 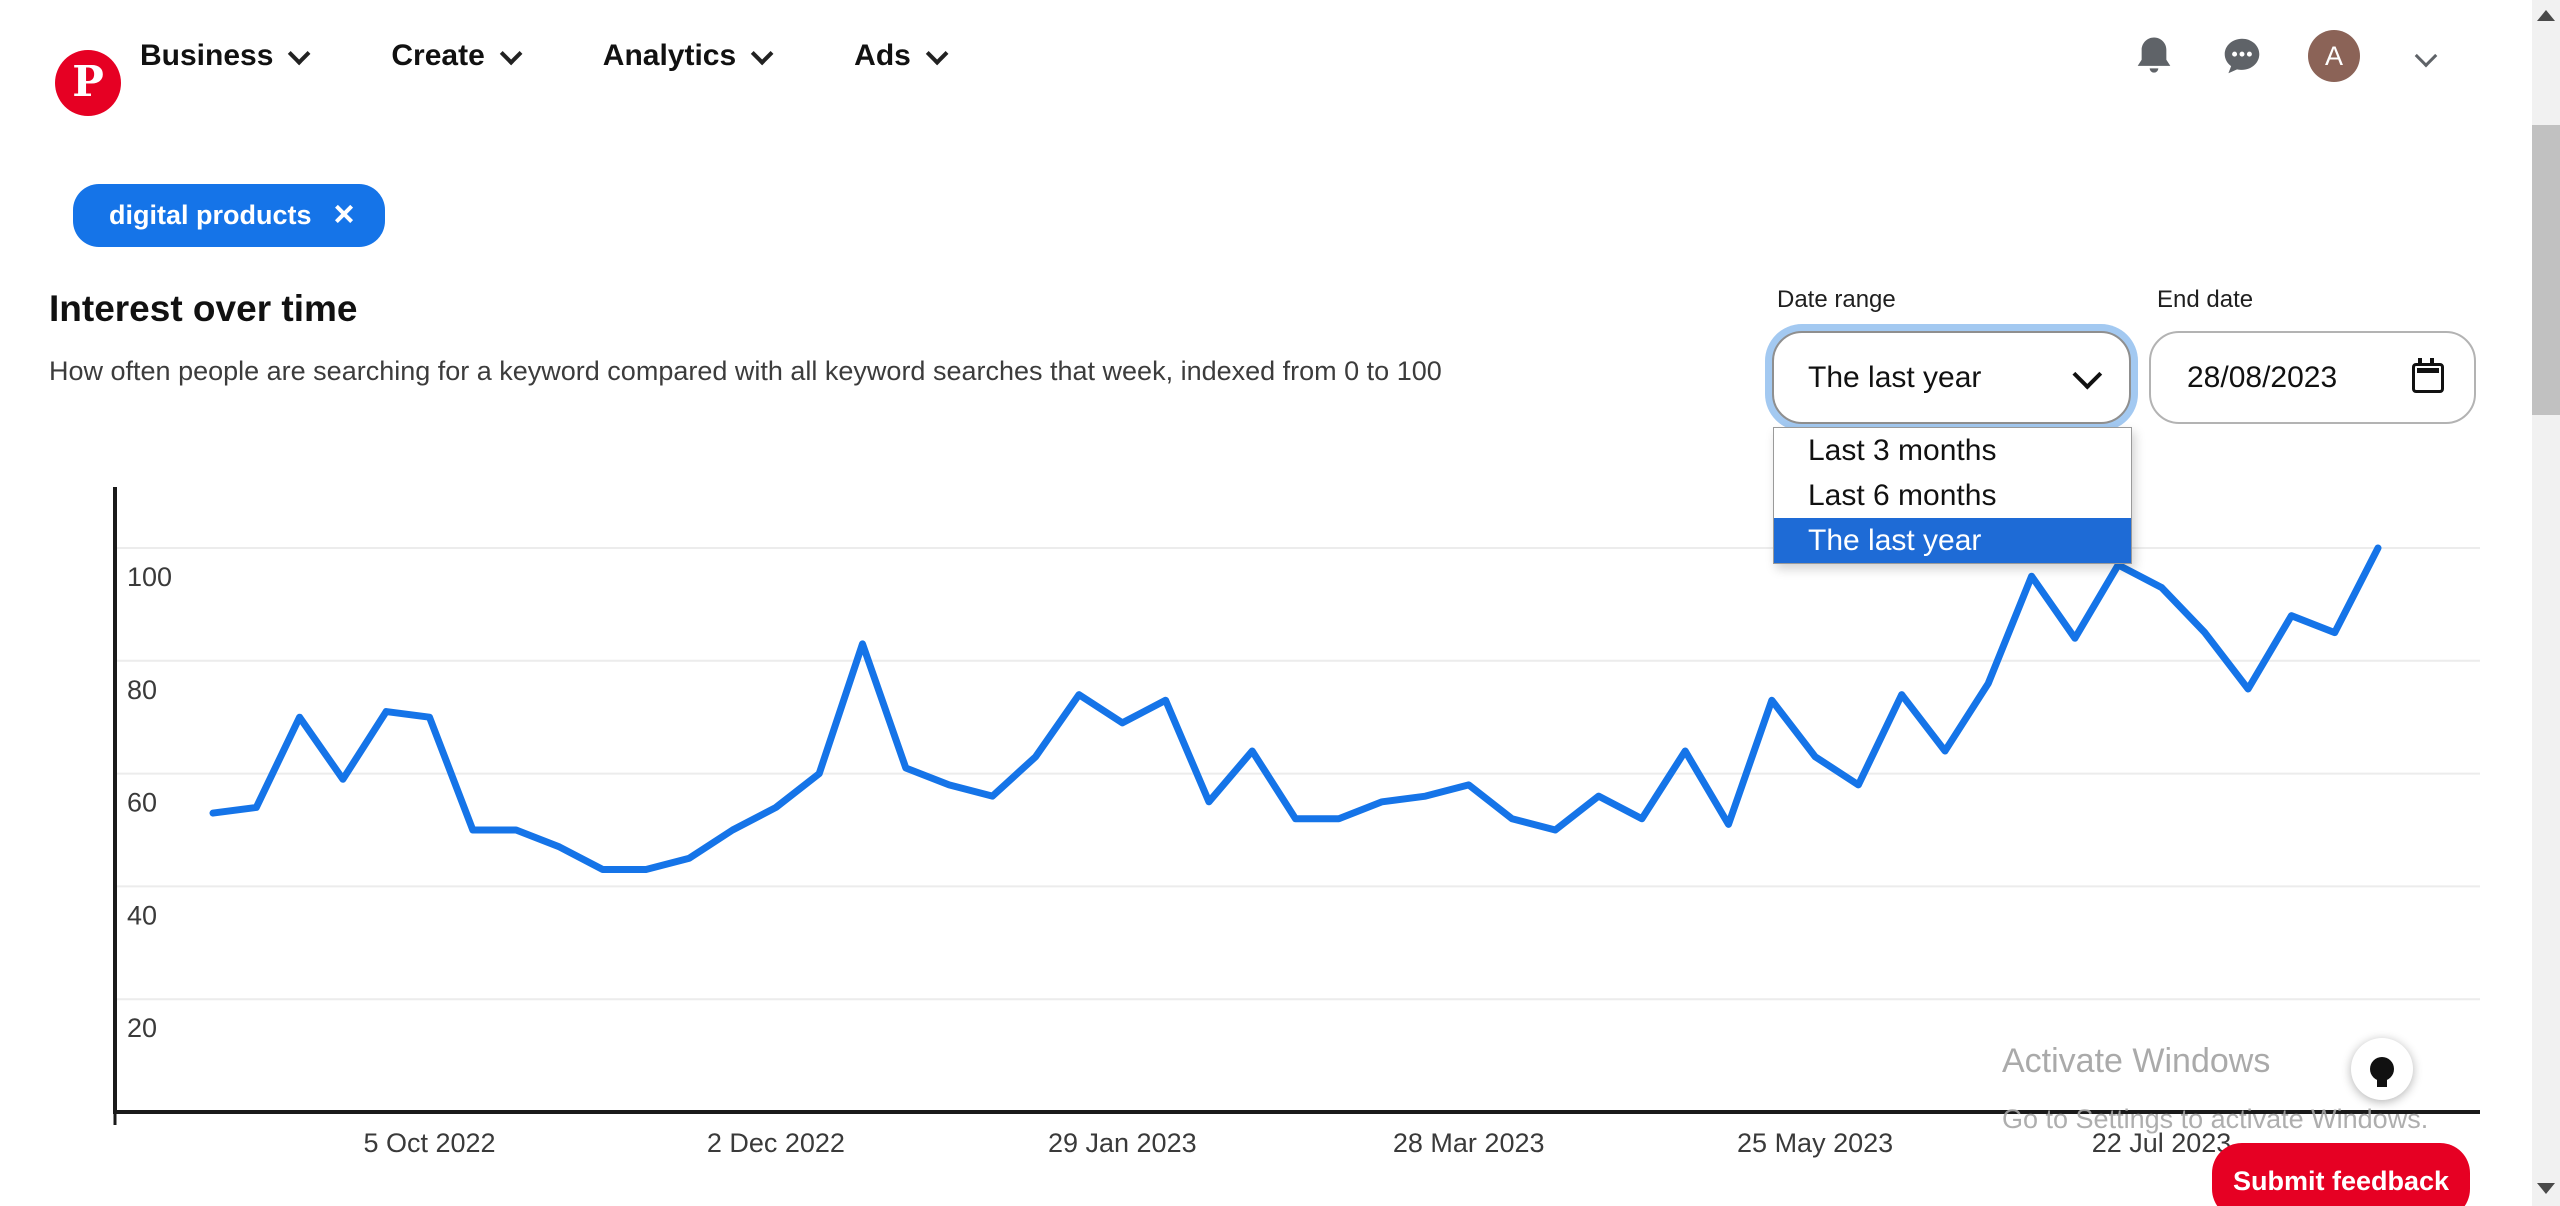 I want to click on pinterest-logo: P, so click(x=88, y=83).